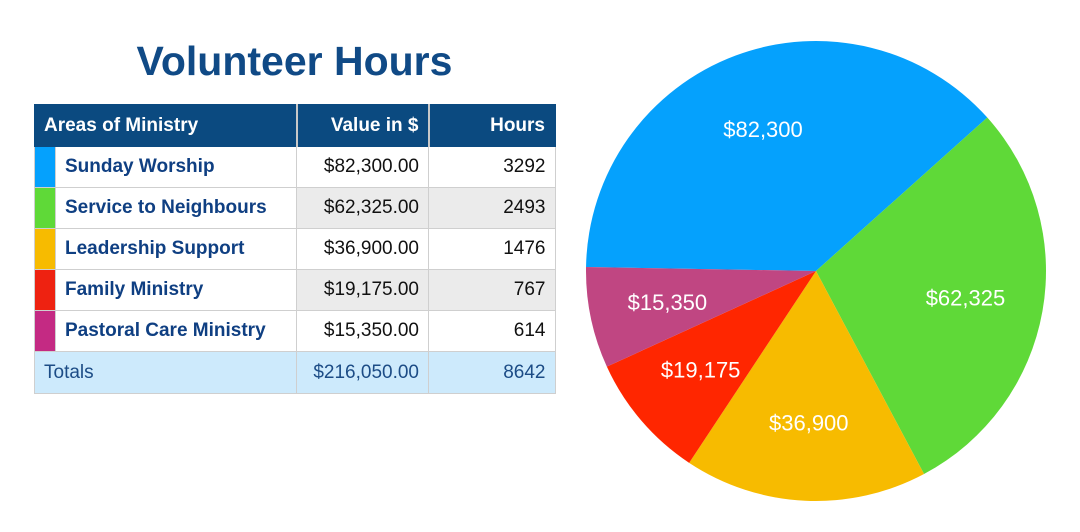 This screenshot has height=532, width=1080. Describe the element at coordinates (809, 423) in the screenshot. I see `slice-label: $36,900` at that location.